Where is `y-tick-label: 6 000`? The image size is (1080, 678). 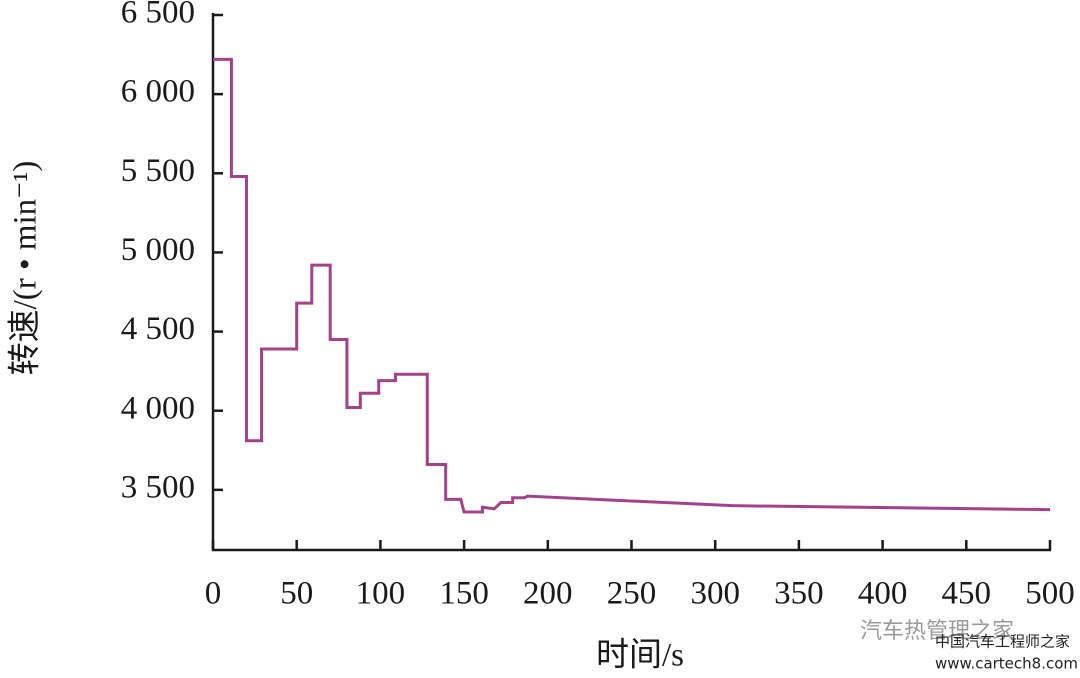 y-tick-label: 6 000 is located at coordinates (158, 92).